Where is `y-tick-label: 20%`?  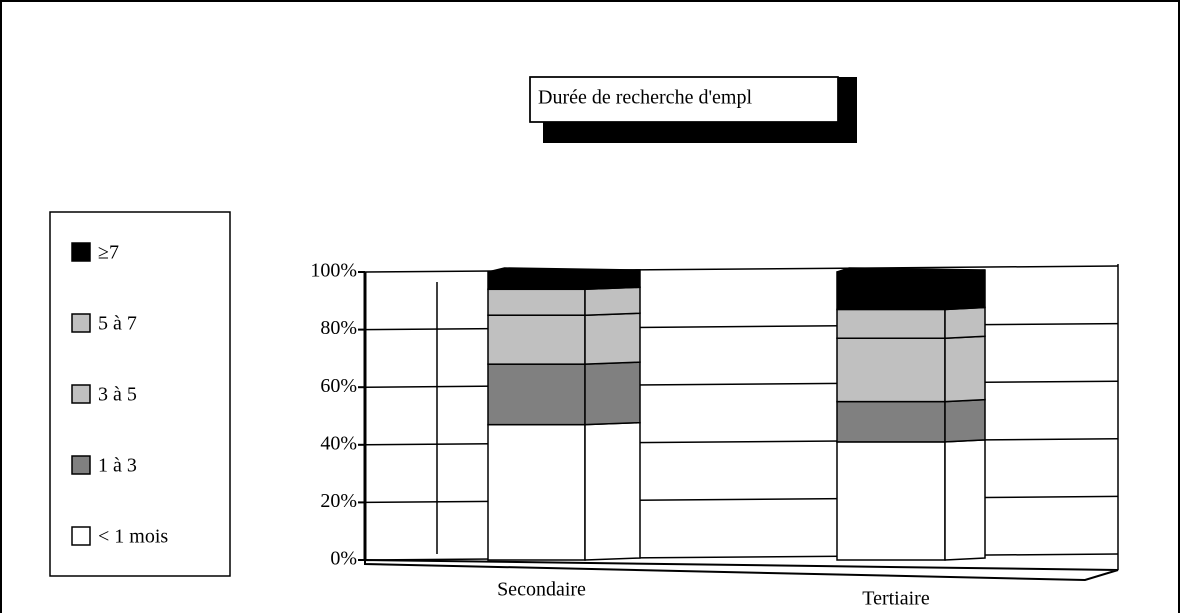
y-tick-label: 20% is located at coordinates (338, 501).